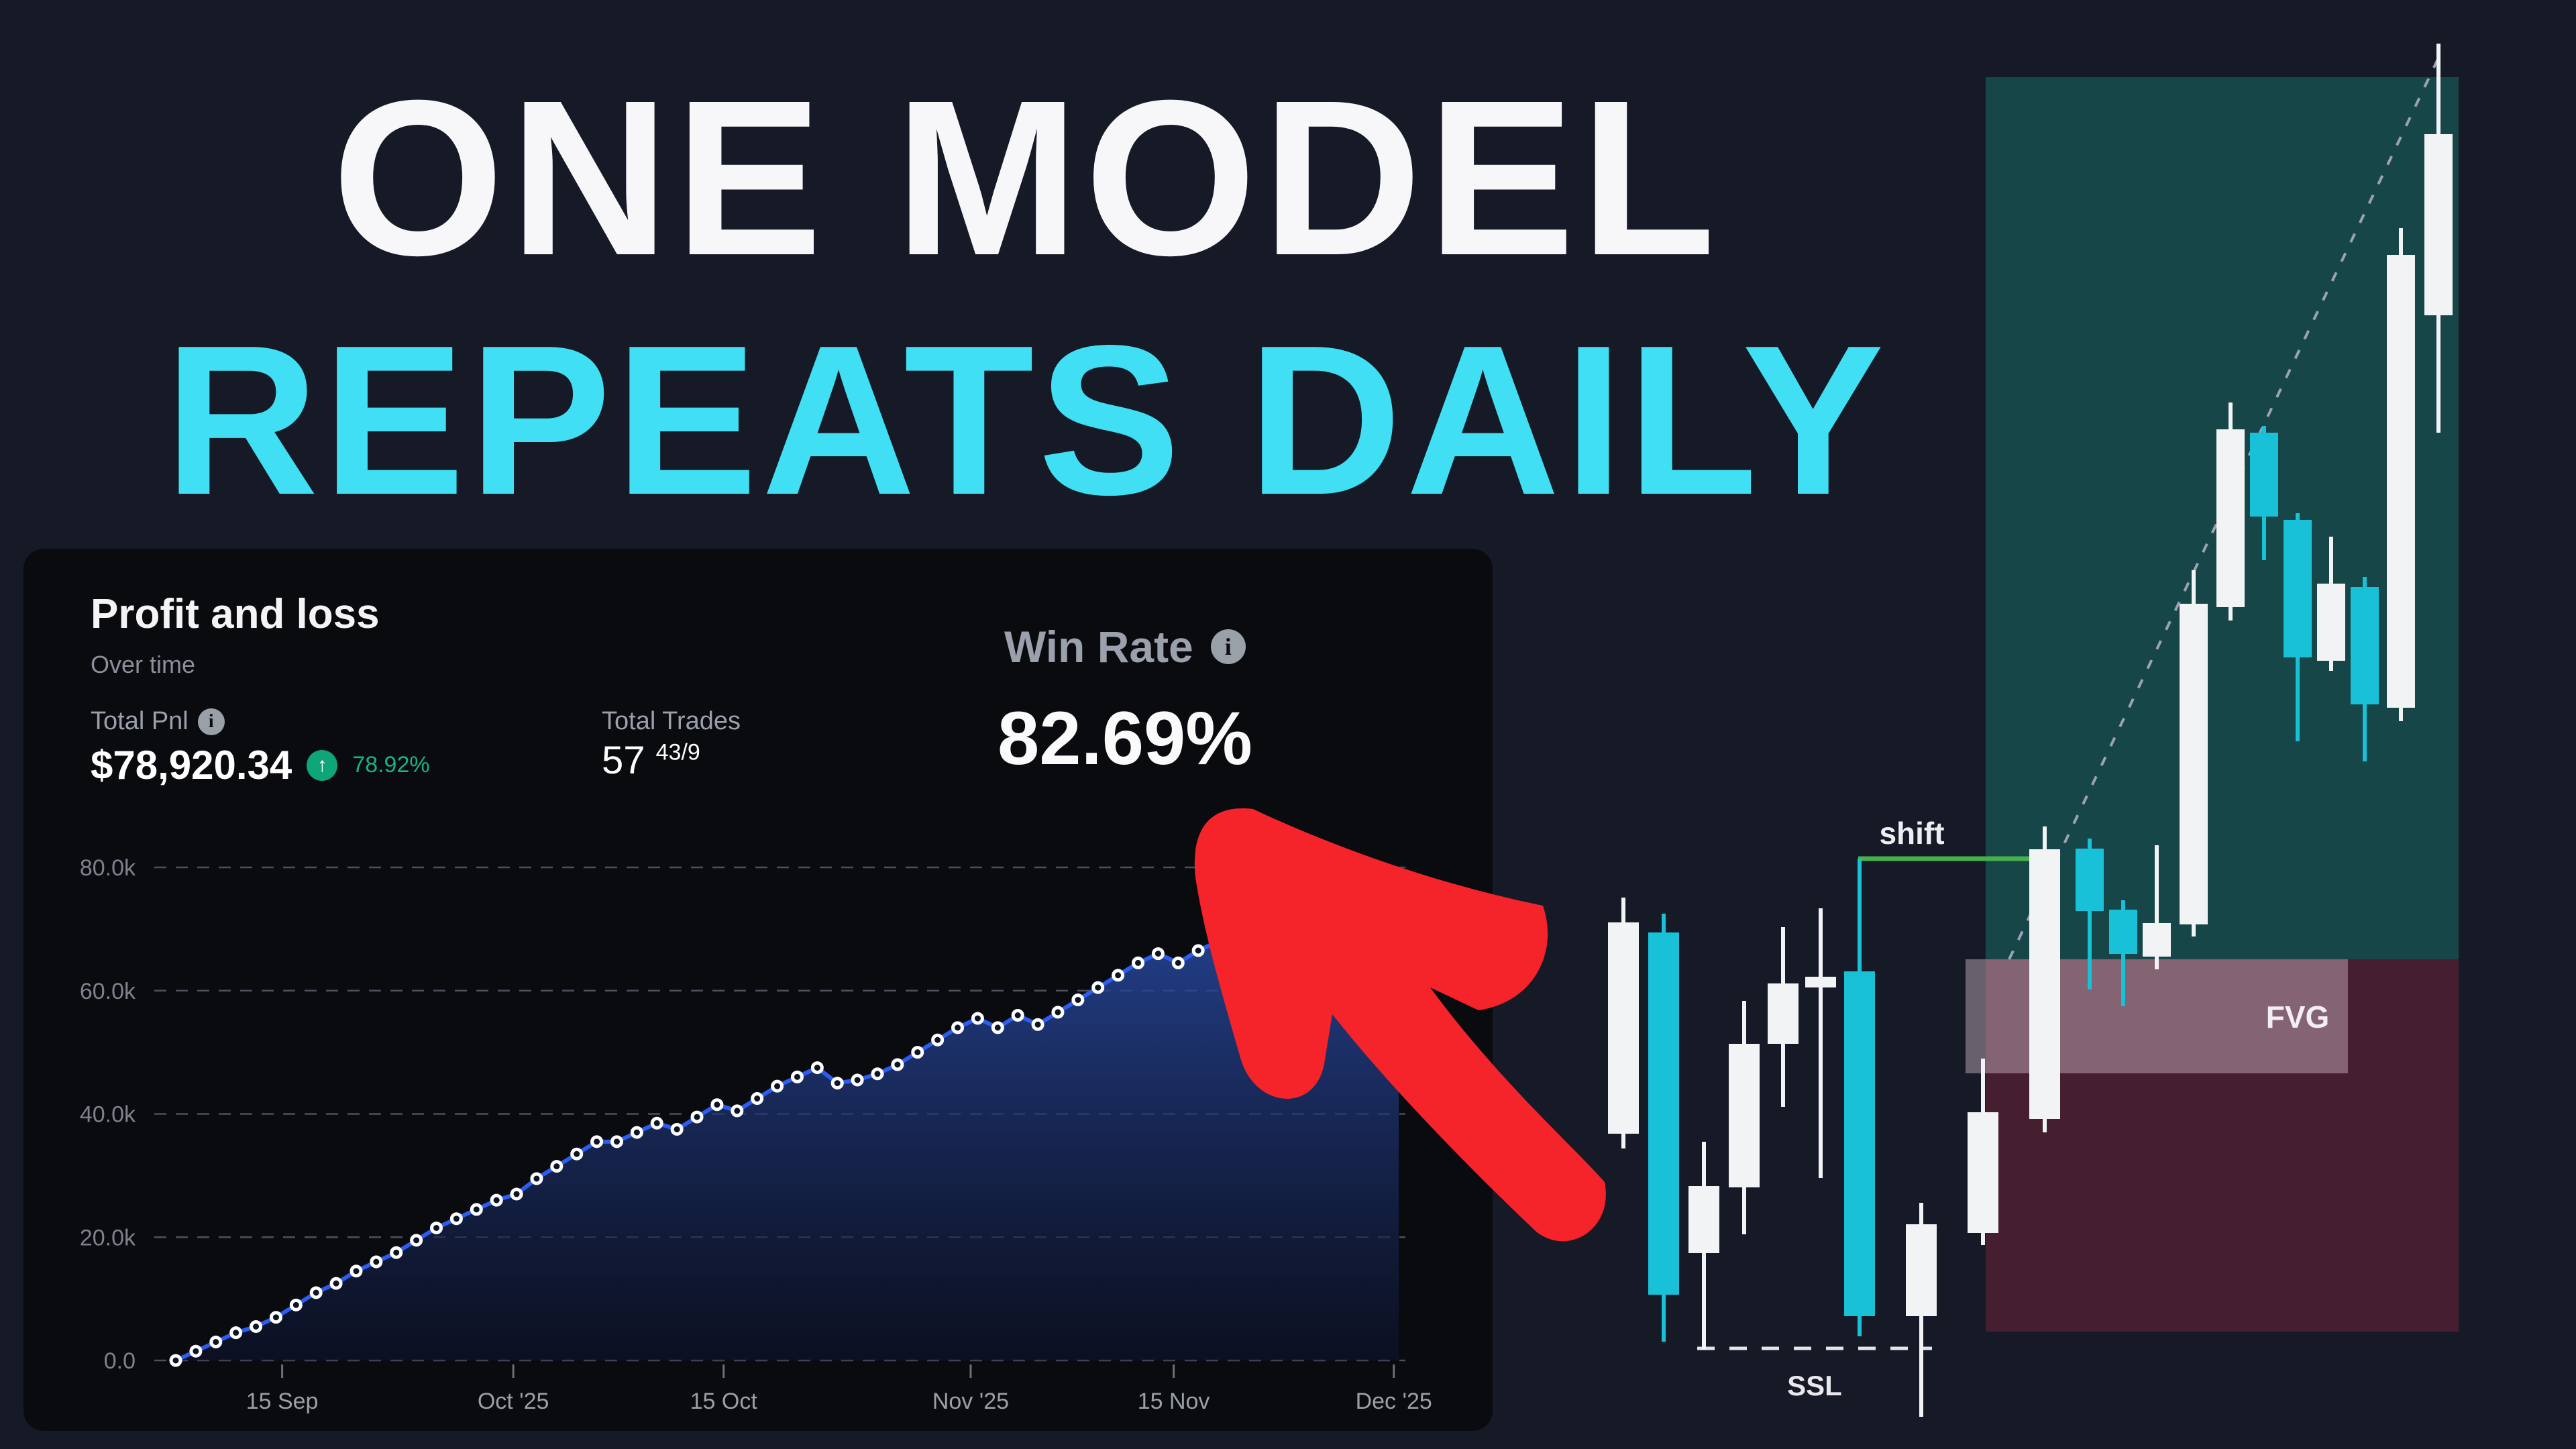 The image size is (2576, 1449). Describe the element at coordinates (1912, 833) in the screenshot. I see `shift-label: shift` at that location.